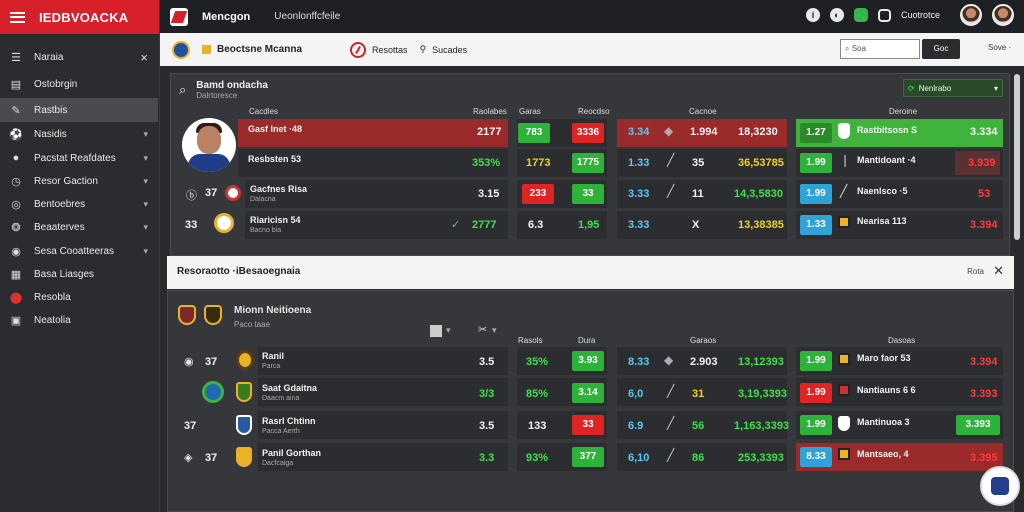 The image size is (1024, 512). I want to click on statistics-link: Sucades, so click(450, 49).